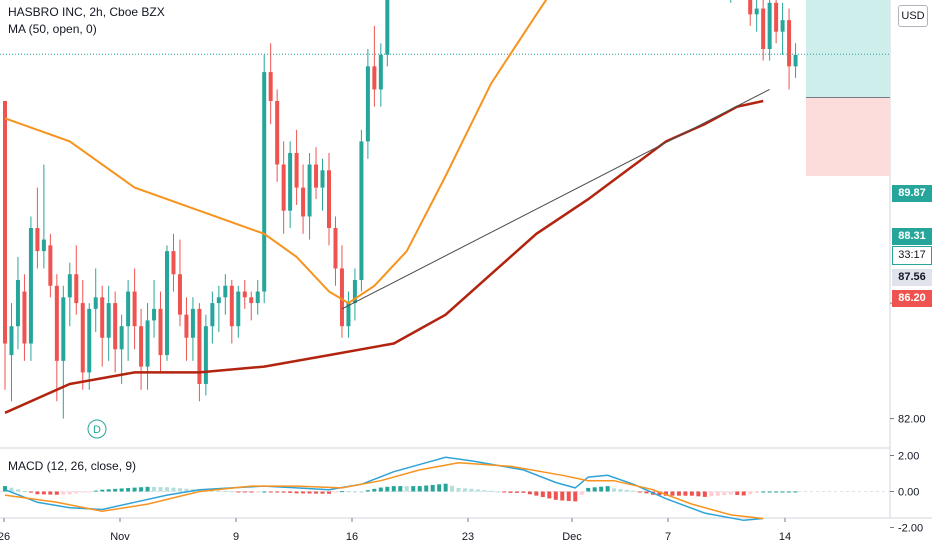 The height and width of the screenshot is (550, 932). I want to click on symbol-legend: HASBRO INC, 2h, Cboe BZX, so click(86, 12).